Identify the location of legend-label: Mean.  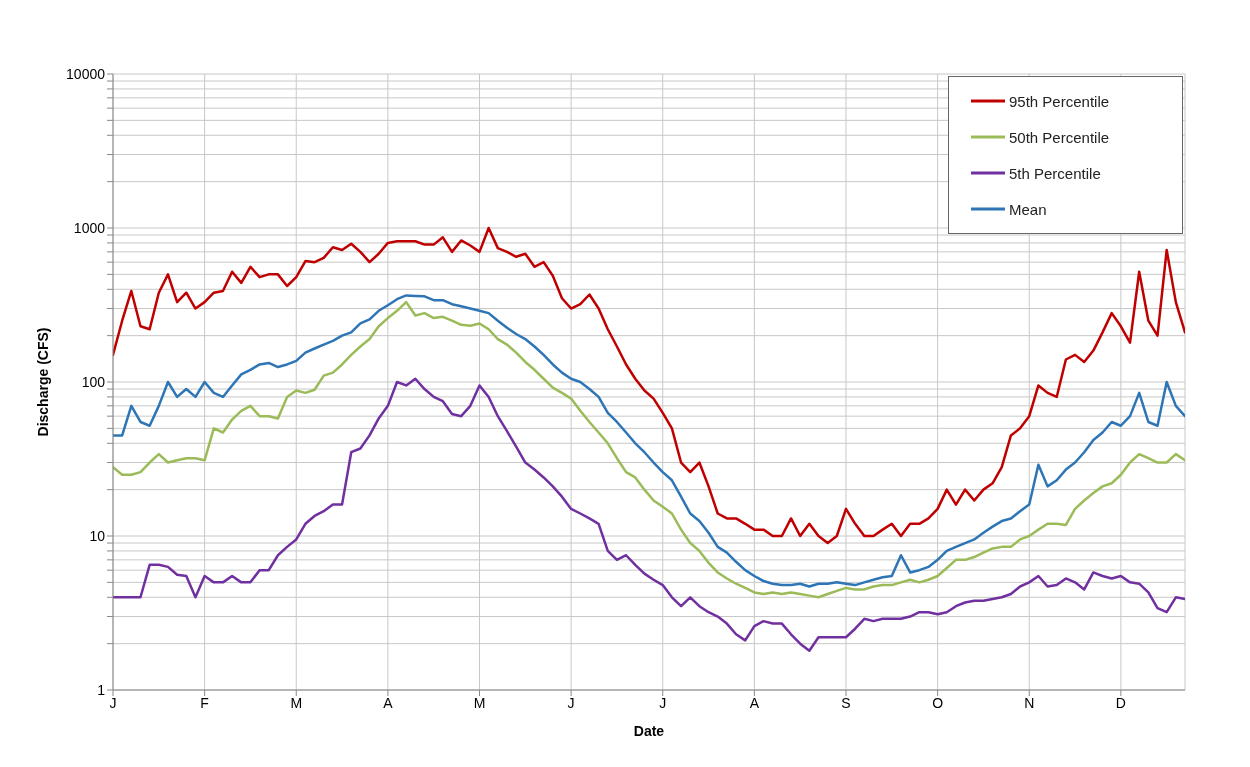
(1028, 209).